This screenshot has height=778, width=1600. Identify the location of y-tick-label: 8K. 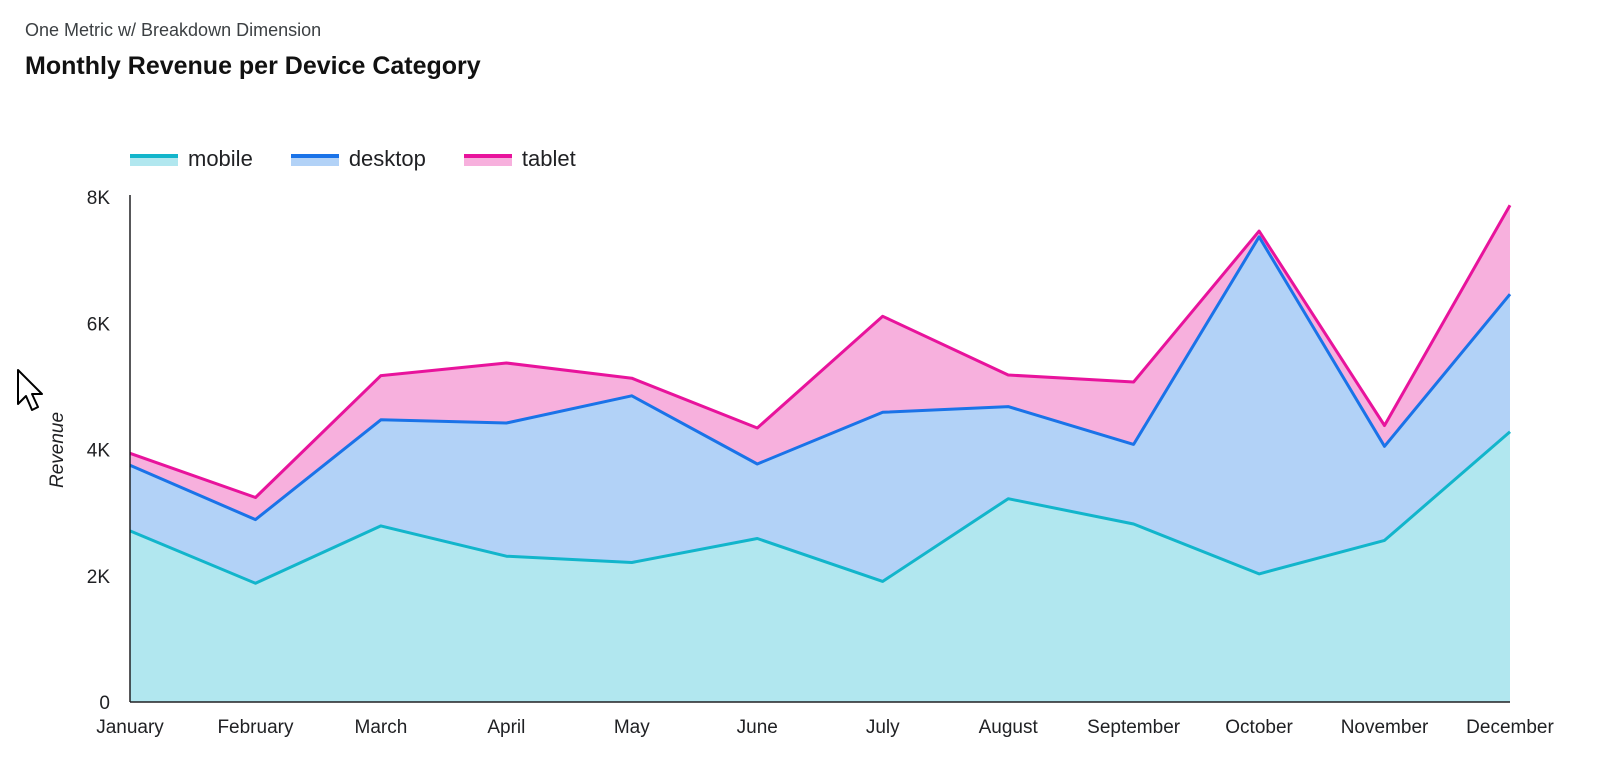
(99, 198).